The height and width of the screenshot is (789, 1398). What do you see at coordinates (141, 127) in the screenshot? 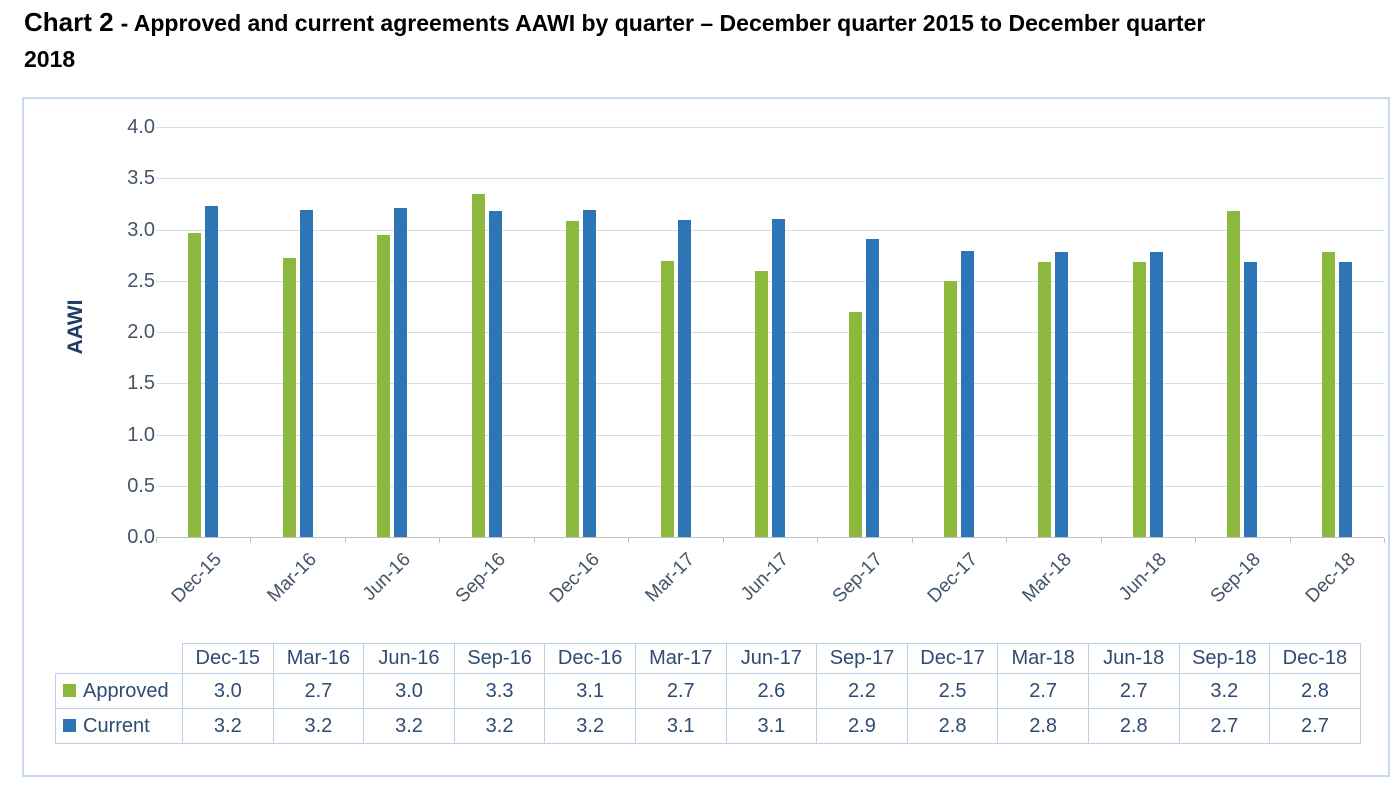
I see `y-axis-tick-label: 4.0` at bounding box center [141, 127].